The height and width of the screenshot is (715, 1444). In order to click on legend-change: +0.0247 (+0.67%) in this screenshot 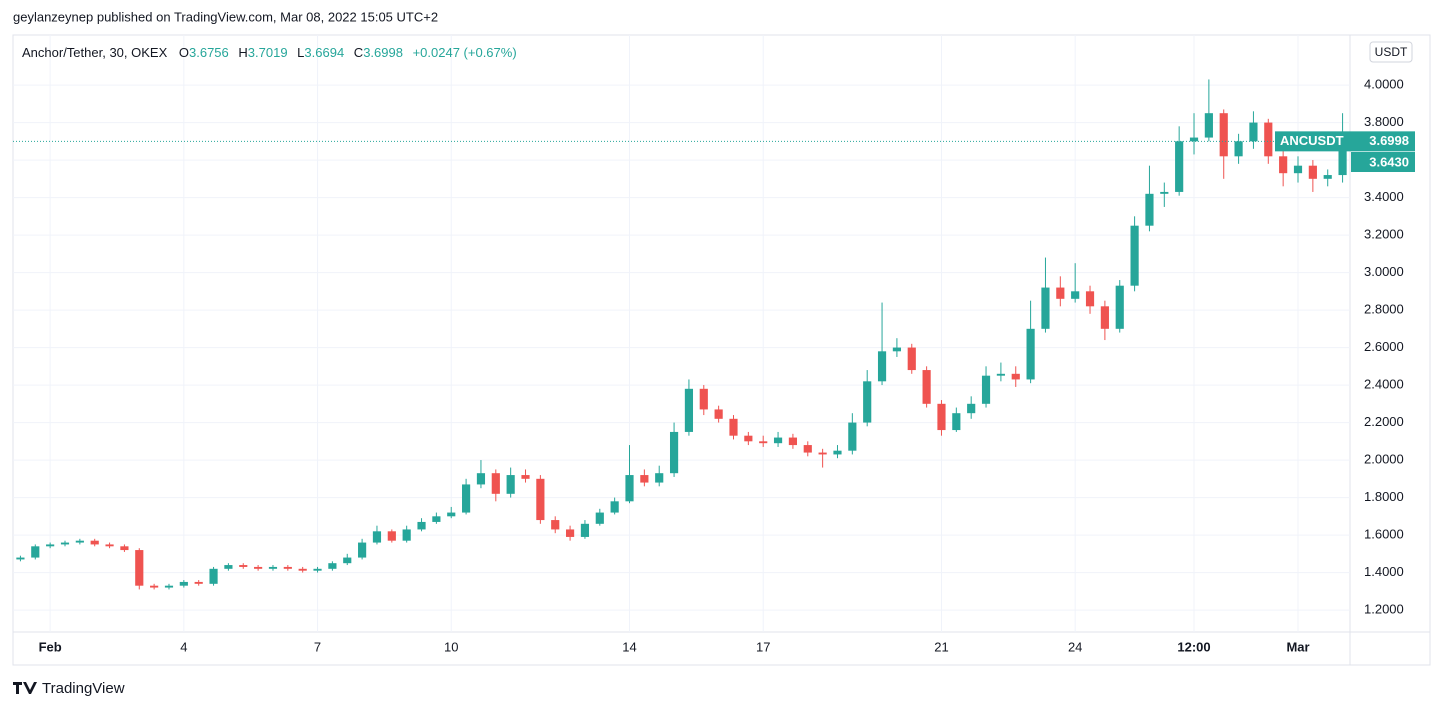, I will do `click(465, 52)`.